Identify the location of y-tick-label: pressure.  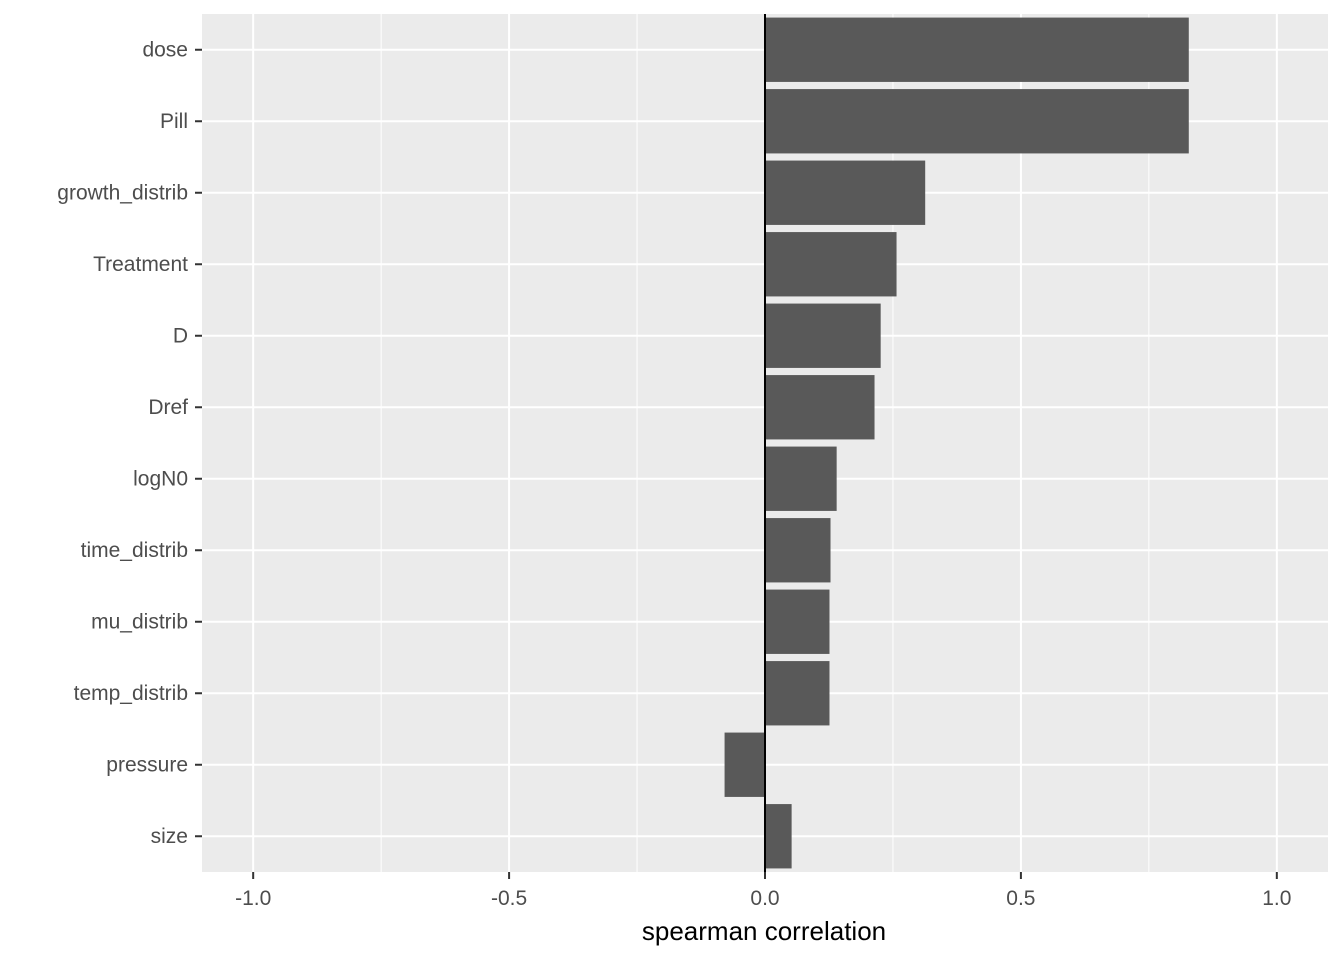
(147, 764).